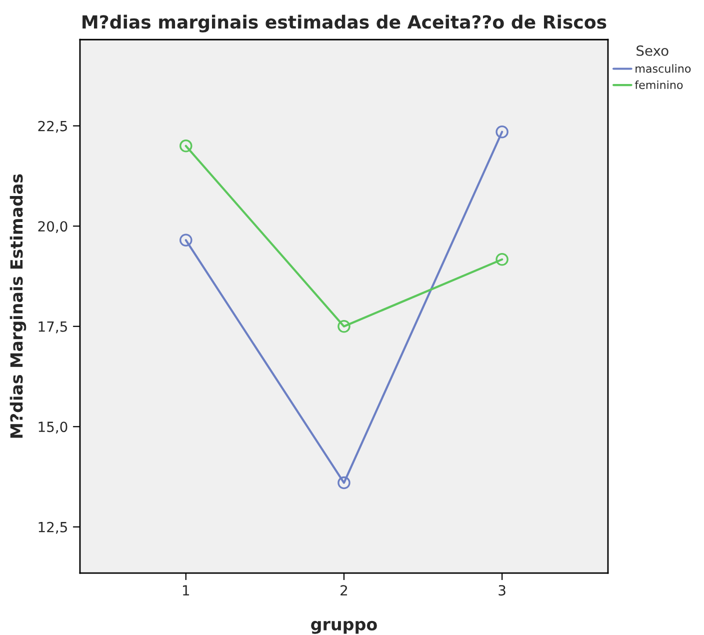  I want to click on chart-title: M?dias marginais estimadas de Aceita??o de Riscos, so click(344, 23).